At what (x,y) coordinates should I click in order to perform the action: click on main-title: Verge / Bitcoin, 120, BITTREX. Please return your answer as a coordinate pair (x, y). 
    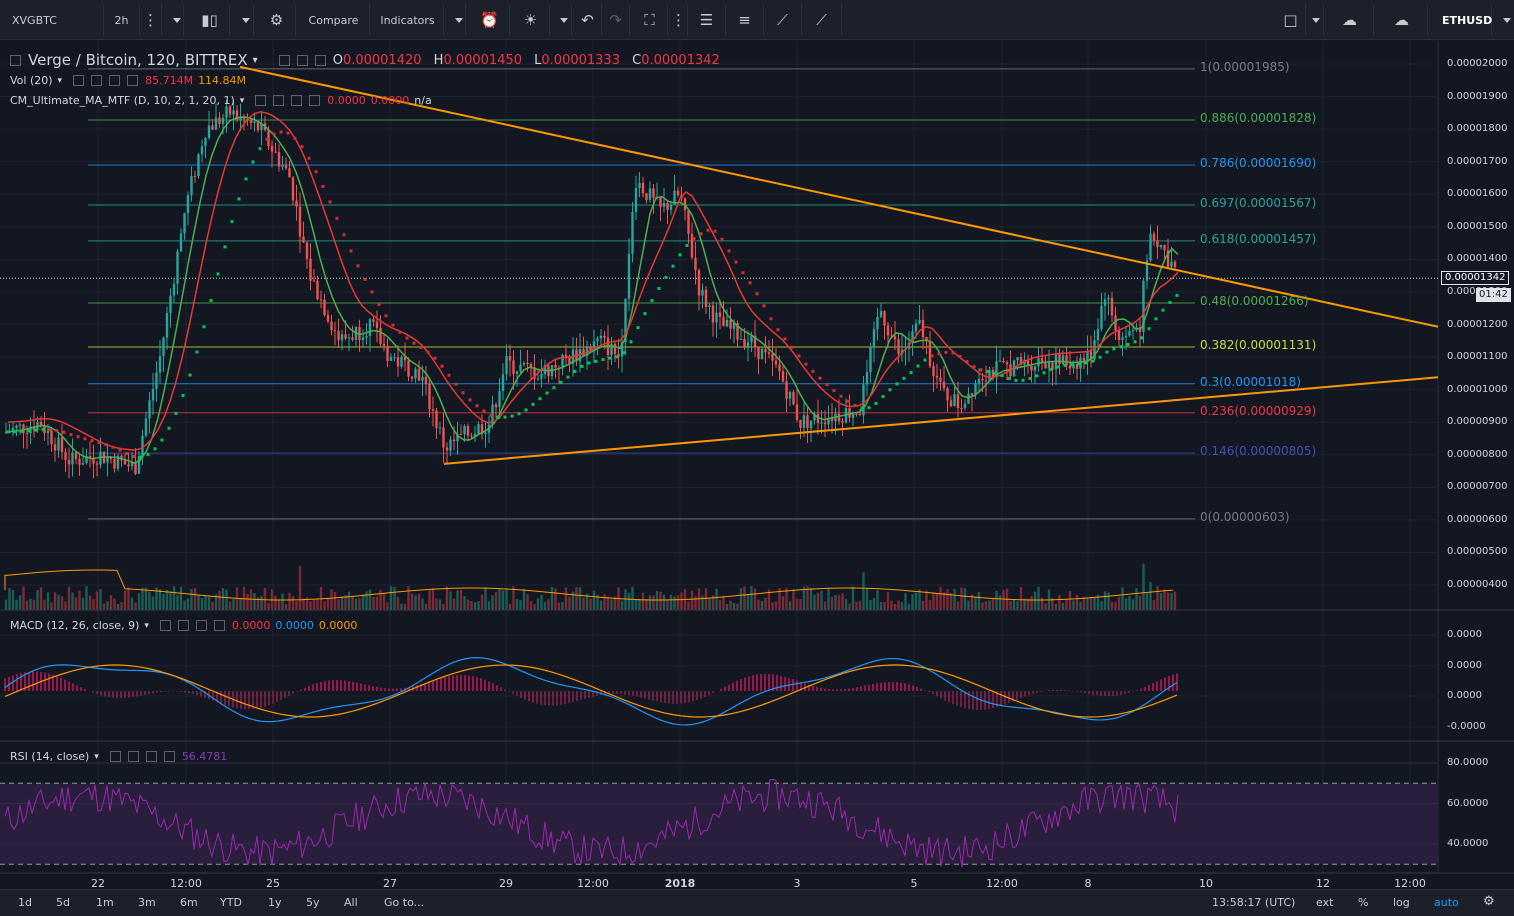
    Looking at the image, I should click on (138, 60).